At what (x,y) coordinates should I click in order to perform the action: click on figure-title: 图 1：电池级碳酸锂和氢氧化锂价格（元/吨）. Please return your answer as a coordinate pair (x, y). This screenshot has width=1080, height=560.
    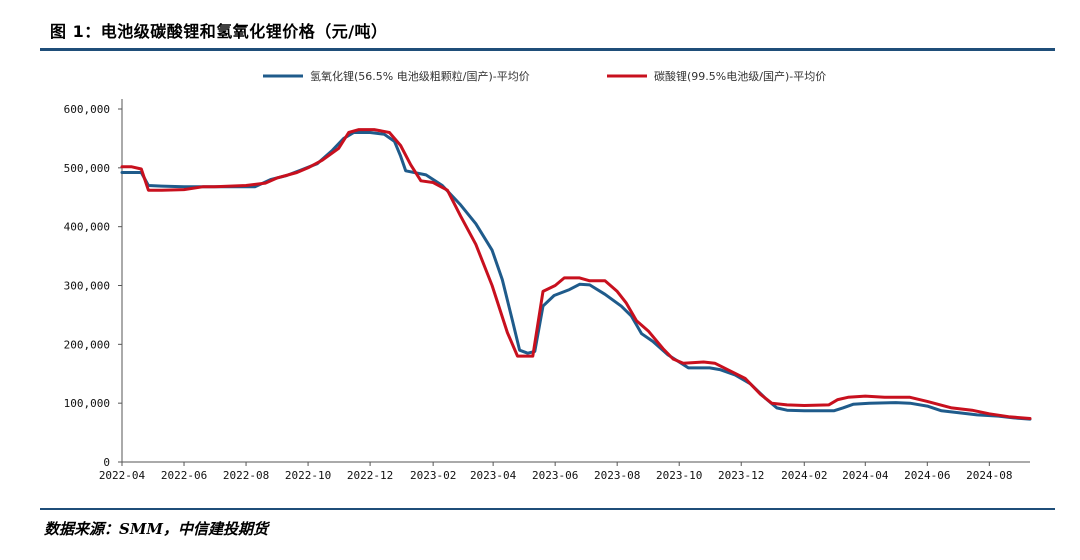
    Looking at the image, I should click on (219, 31).